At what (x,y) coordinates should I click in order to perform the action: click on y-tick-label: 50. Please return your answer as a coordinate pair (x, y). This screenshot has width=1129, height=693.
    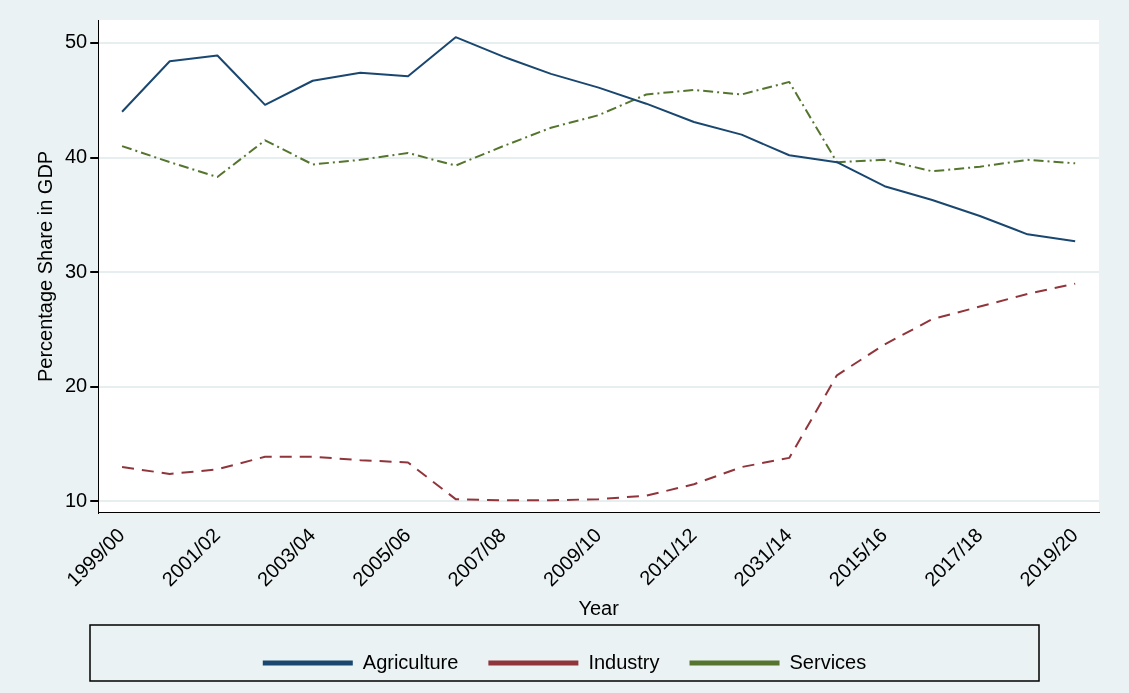
    Looking at the image, I should click on (76, 41).